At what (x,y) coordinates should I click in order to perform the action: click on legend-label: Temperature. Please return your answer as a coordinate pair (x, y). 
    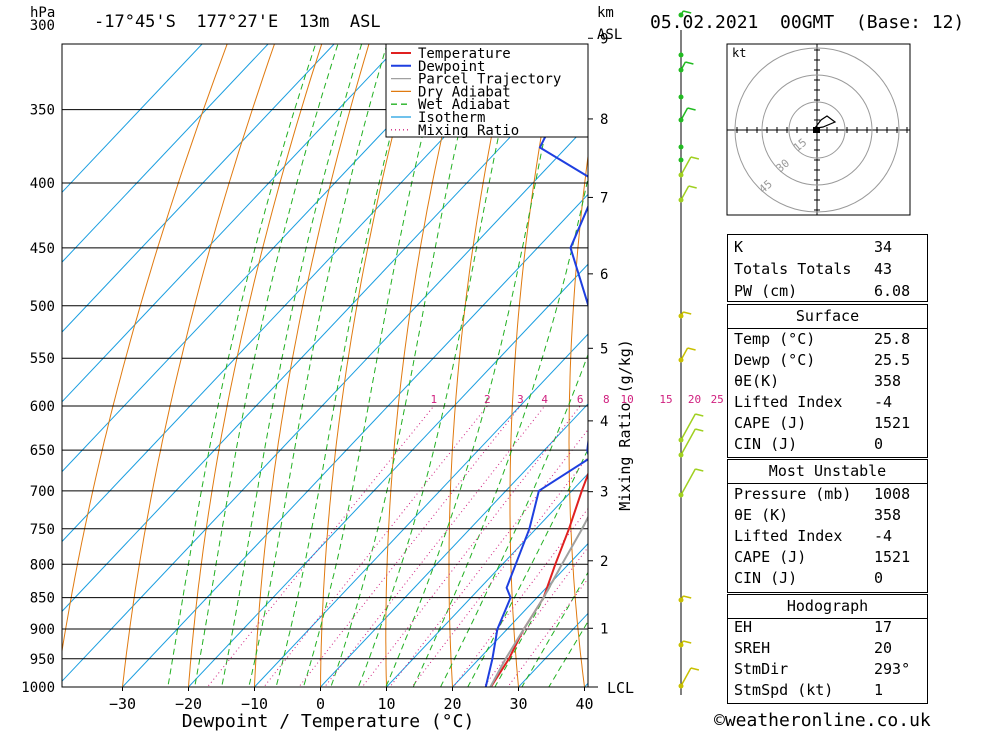
    Looking at the image, I should click on (464, 54).